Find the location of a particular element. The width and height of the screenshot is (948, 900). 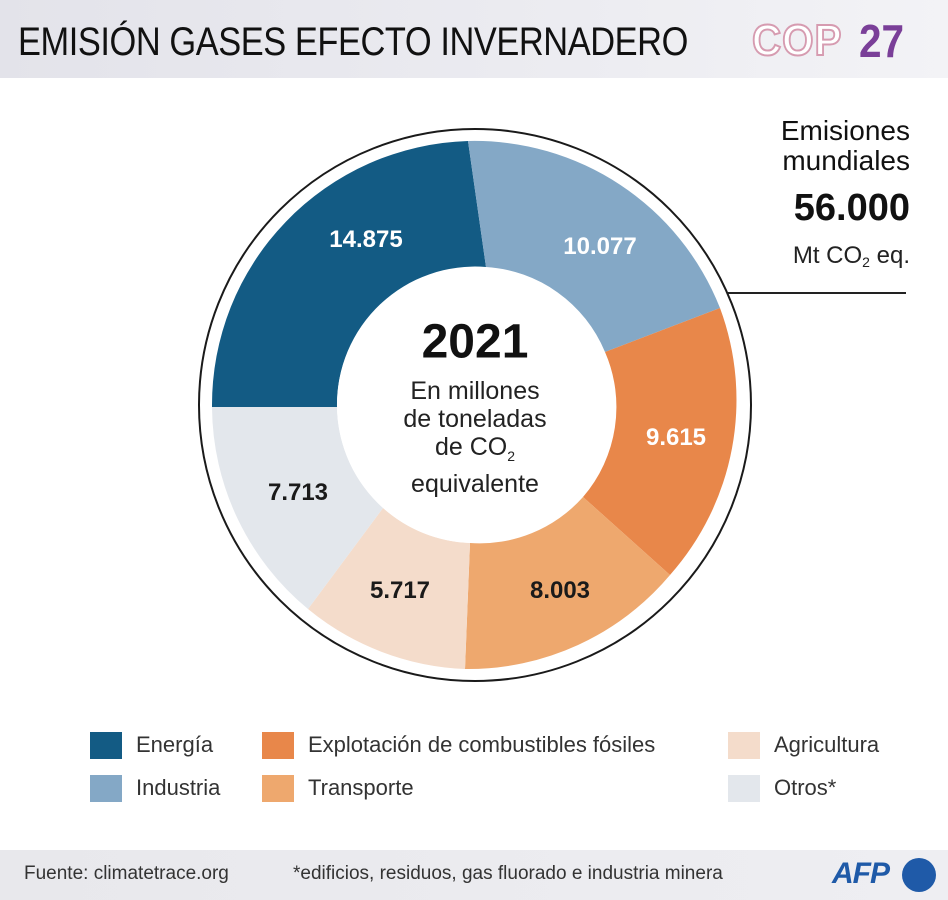

total-value: 56.000 is located at coordinates (851, 208).